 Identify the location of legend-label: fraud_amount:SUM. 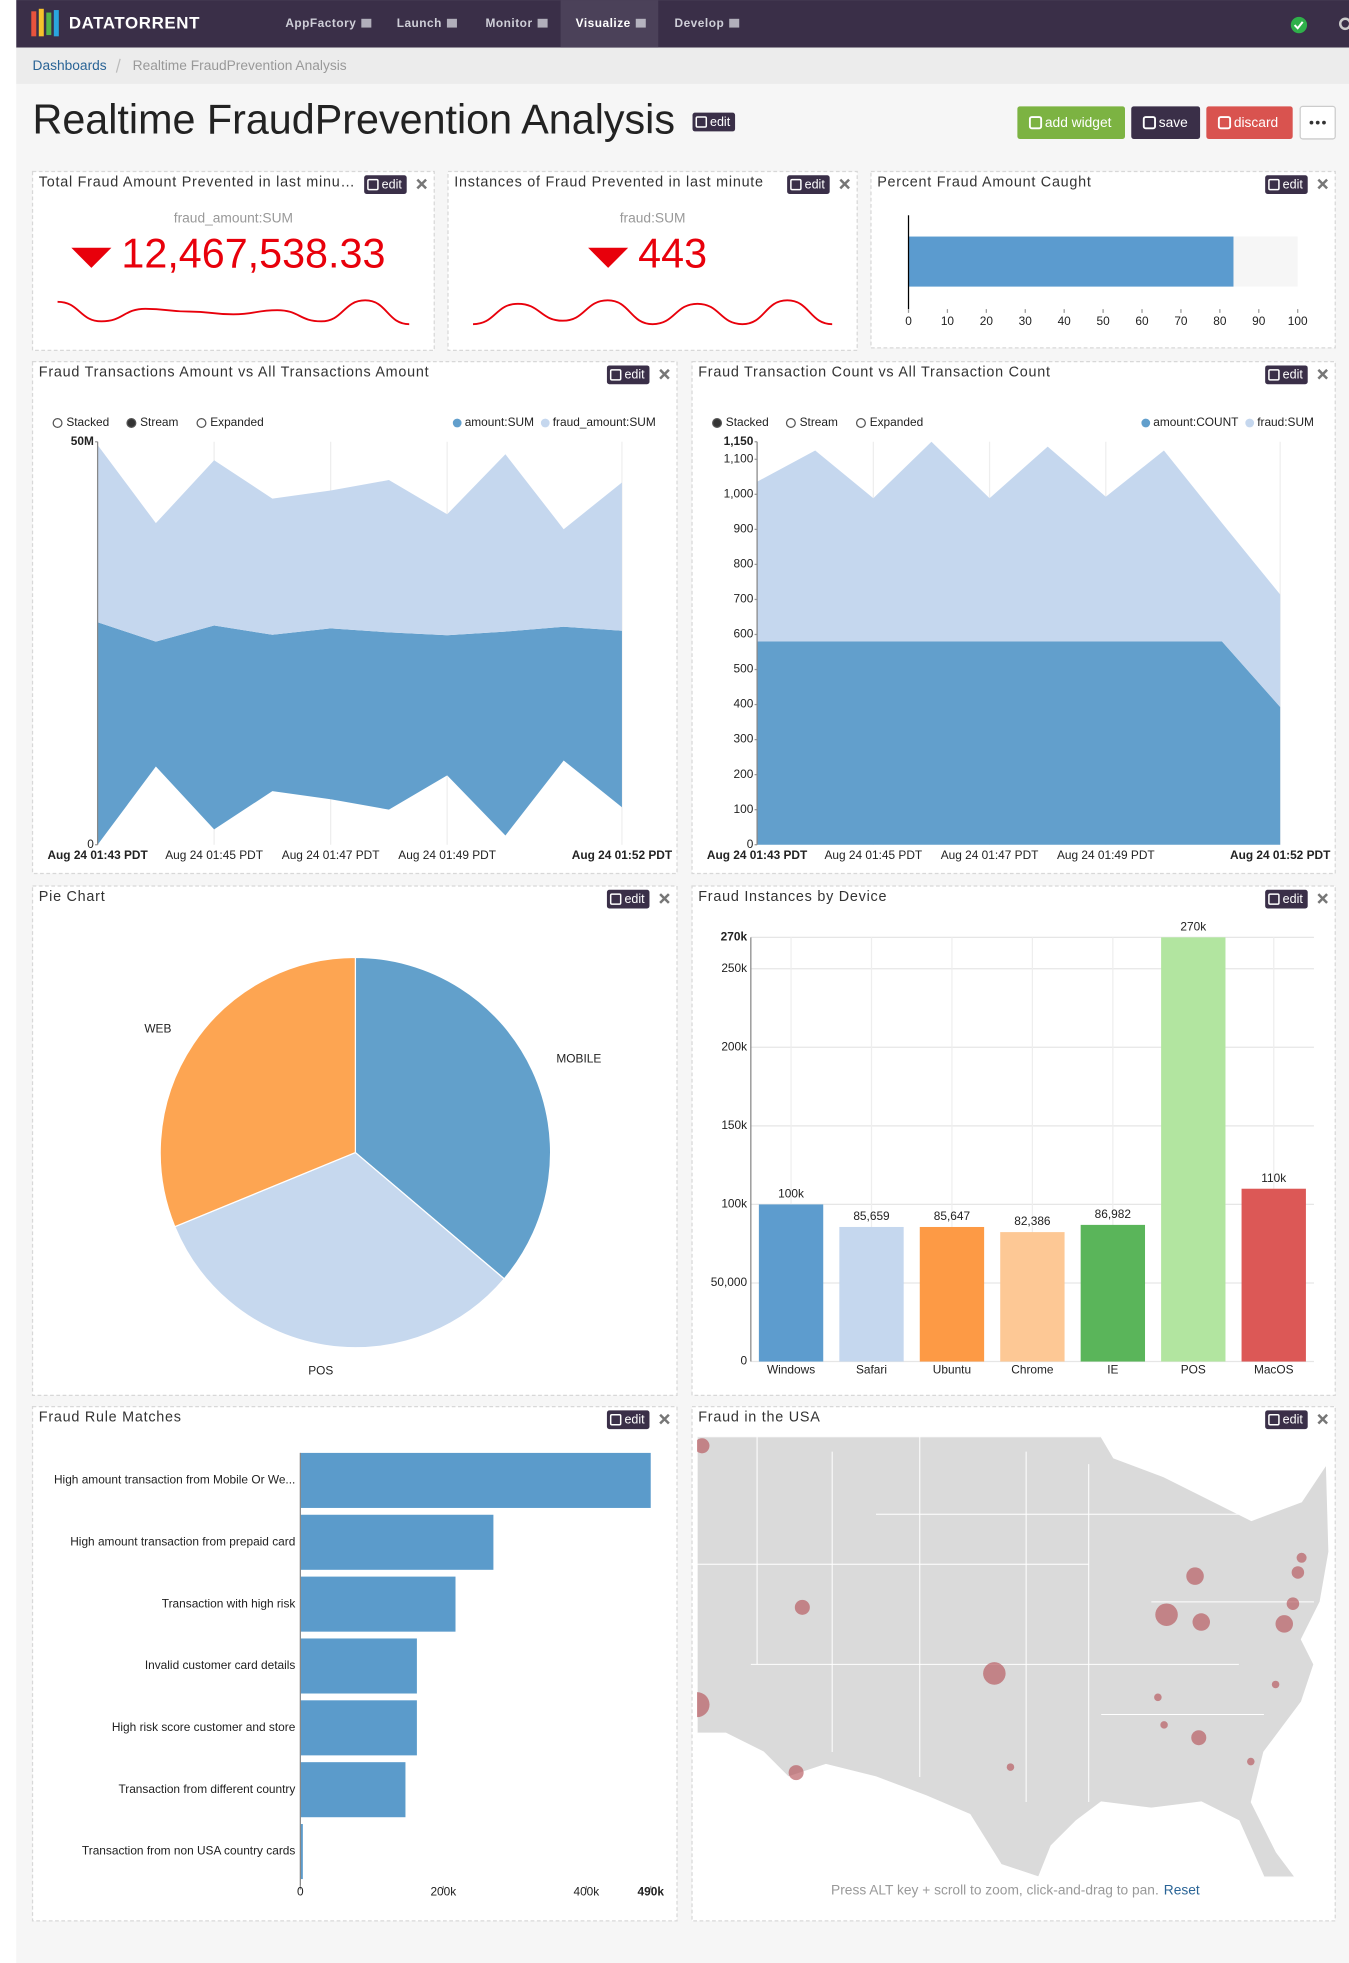
(604, 422).